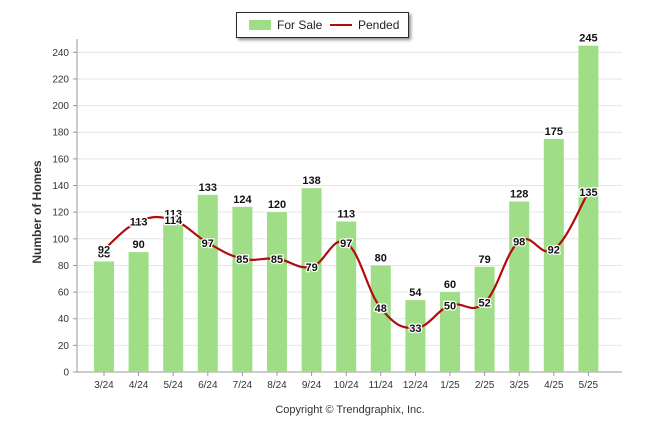 Image resolution: width=646 pixels, height=434 pixels. Describe the element at coordinates (60, 159) in the screenshot. I see `y-tick-label: 160` at that location.